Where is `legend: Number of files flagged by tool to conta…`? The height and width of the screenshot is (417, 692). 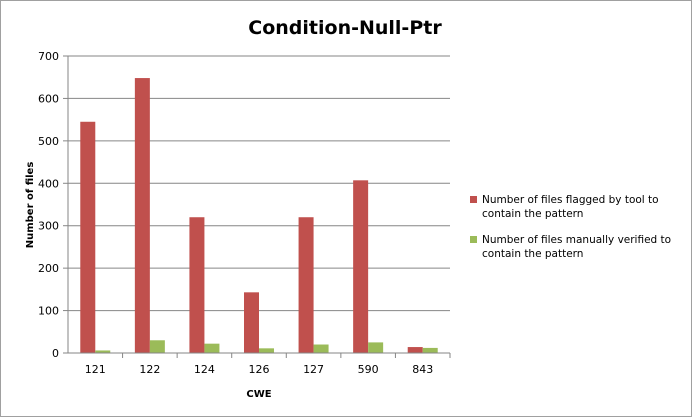 legend: Number of files flagged by tool to conta… is located at coordinates (579, 233).